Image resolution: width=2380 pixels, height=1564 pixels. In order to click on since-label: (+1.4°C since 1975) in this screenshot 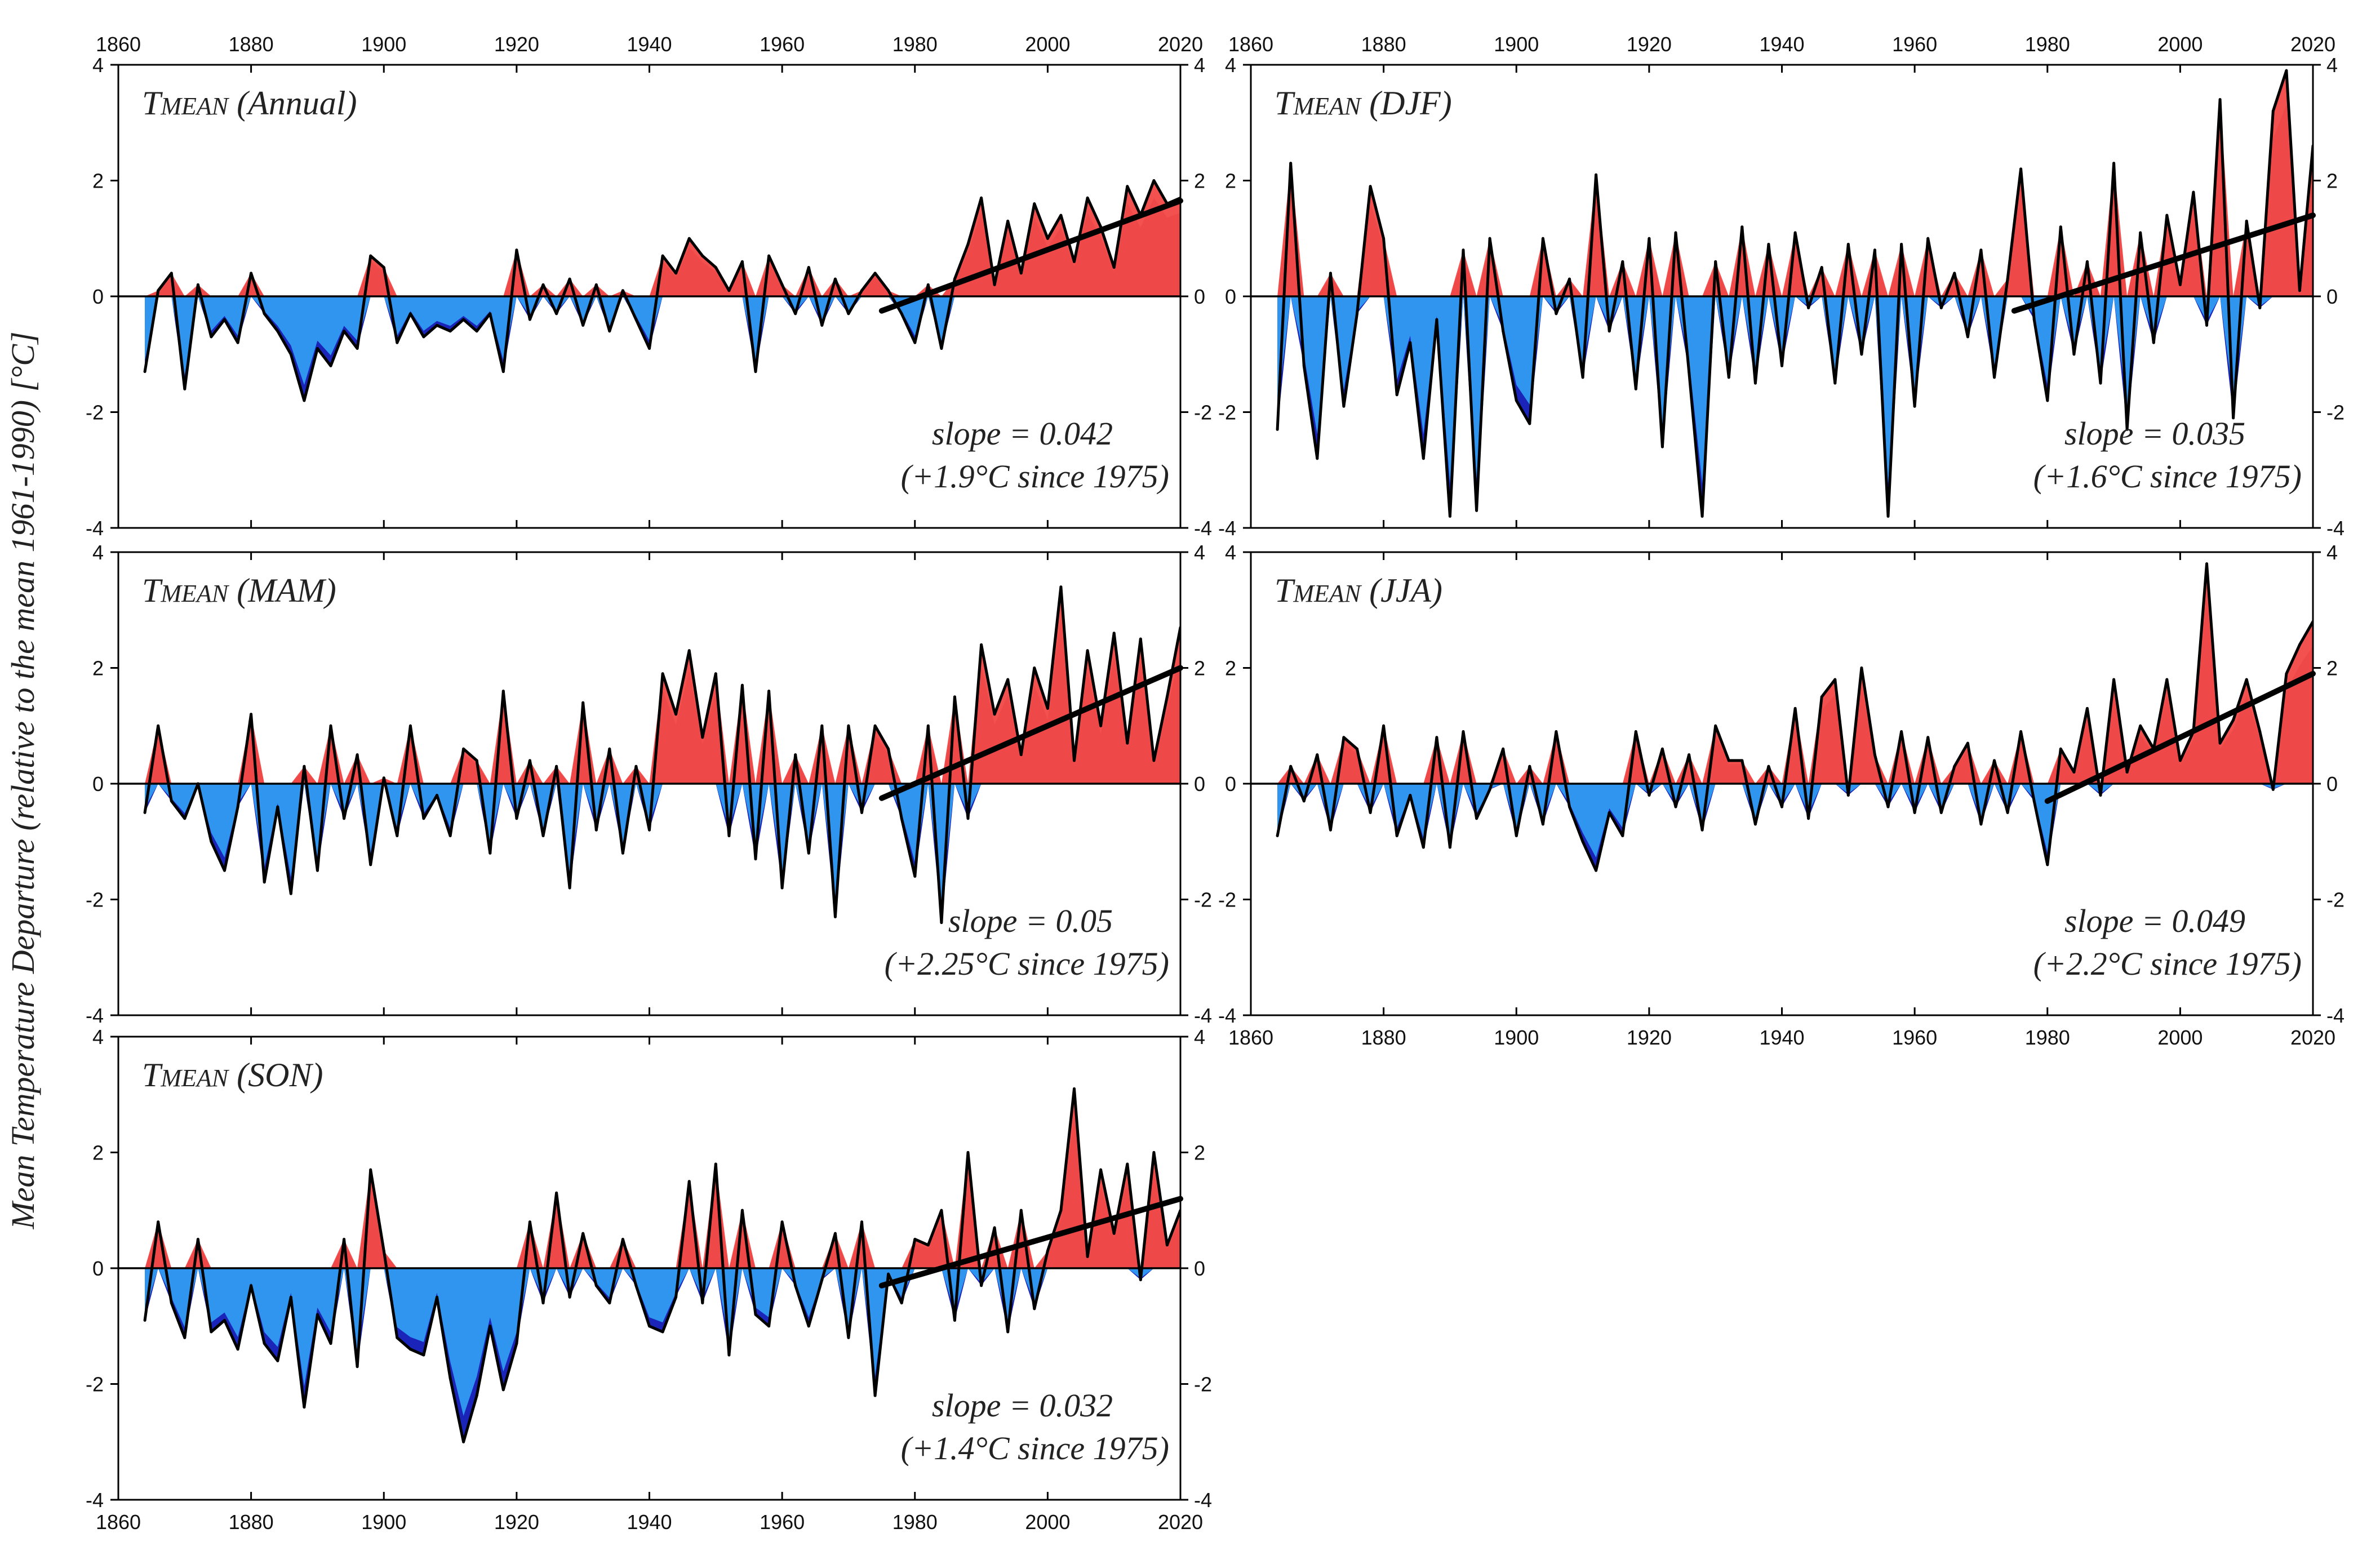, I will do `click(1035, 1448)`.